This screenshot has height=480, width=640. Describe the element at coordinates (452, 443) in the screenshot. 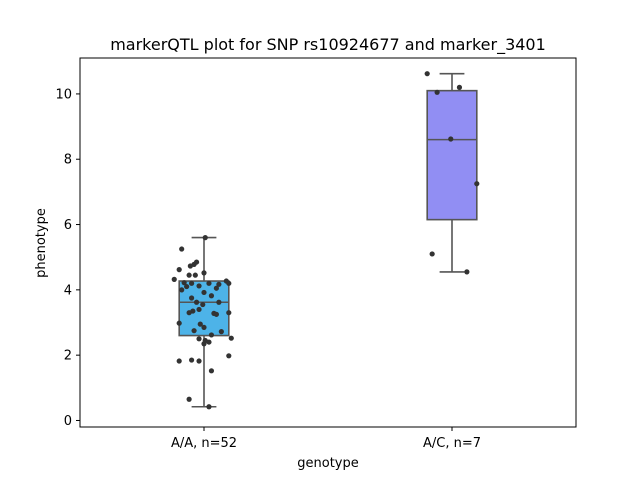

I see `x-tick-label: A/C, n=7` at that location.